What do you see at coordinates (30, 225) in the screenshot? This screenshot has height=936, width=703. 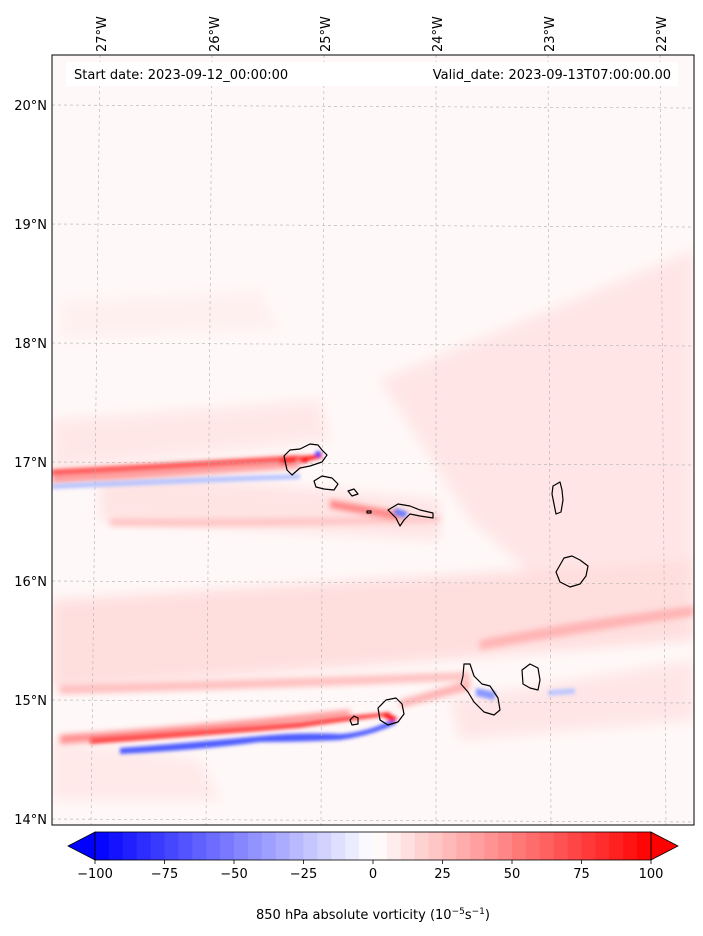 I see `lat-label: 19°N` at bounding box center [30, 225].